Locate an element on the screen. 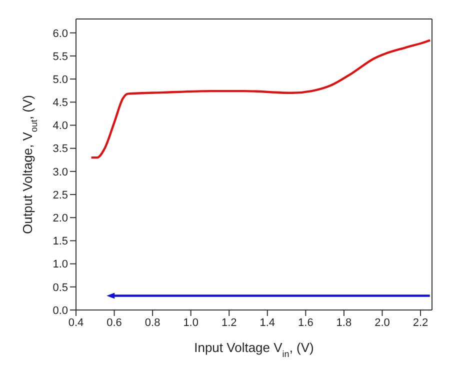 Image resolution: width=453 pixels, height=376 pixels. x-tick-label: 0.6 is located at coordinates (114, 322).